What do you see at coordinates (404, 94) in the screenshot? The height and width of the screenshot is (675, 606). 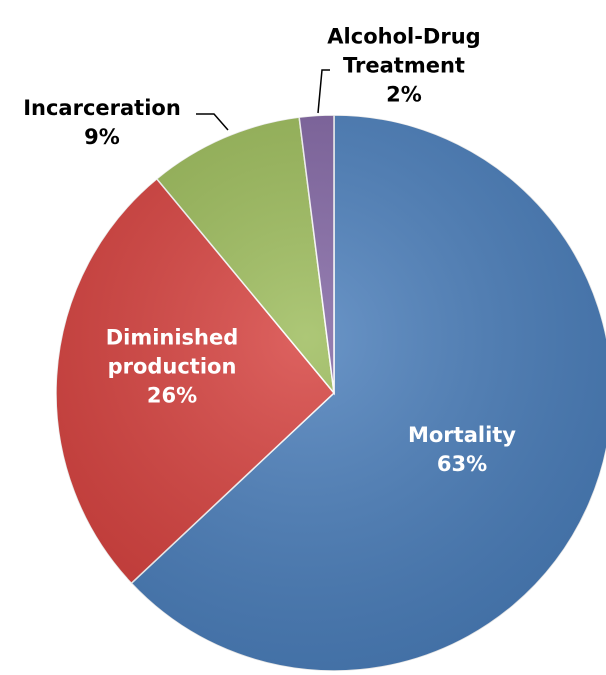 I see `value-label: 2%` at bounding box center [404, 94].